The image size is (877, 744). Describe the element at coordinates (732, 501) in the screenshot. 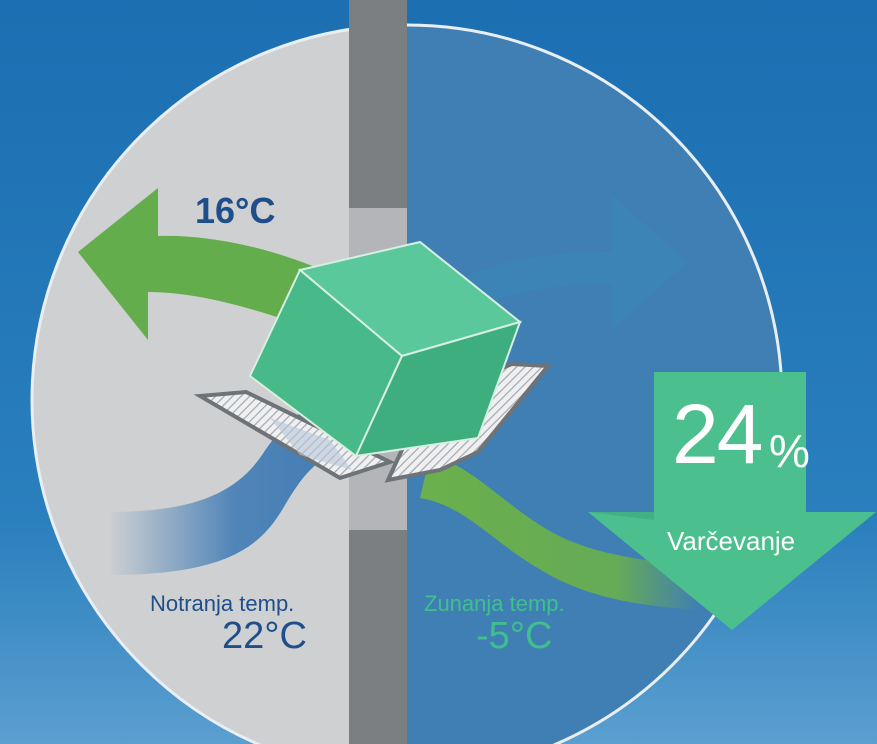

I see `down-arrow-icon` at that location.